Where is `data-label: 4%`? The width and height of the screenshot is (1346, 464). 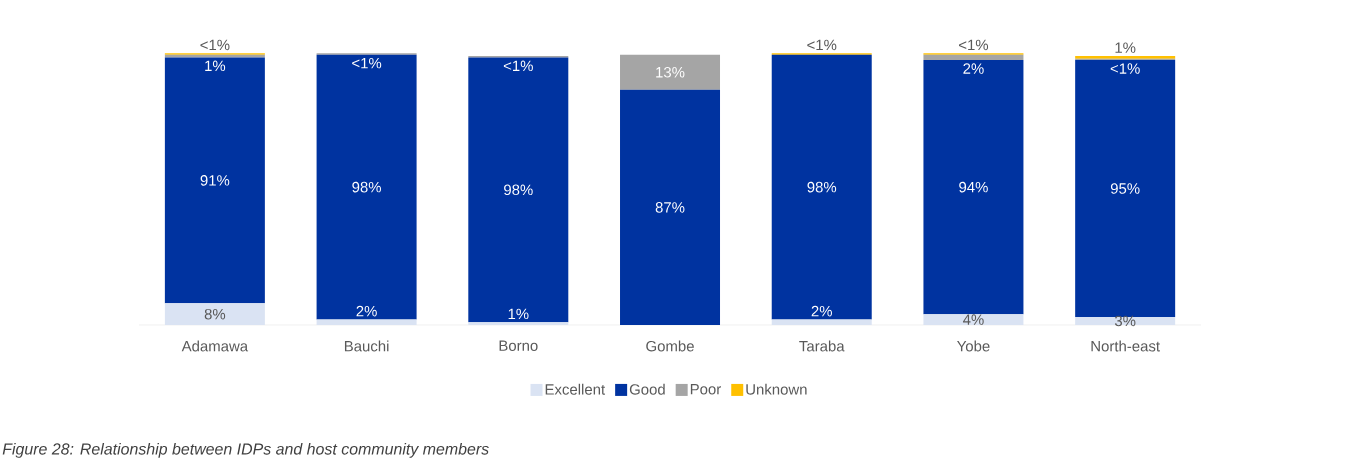
data-label: 4% is located at coordinates (973, 319).